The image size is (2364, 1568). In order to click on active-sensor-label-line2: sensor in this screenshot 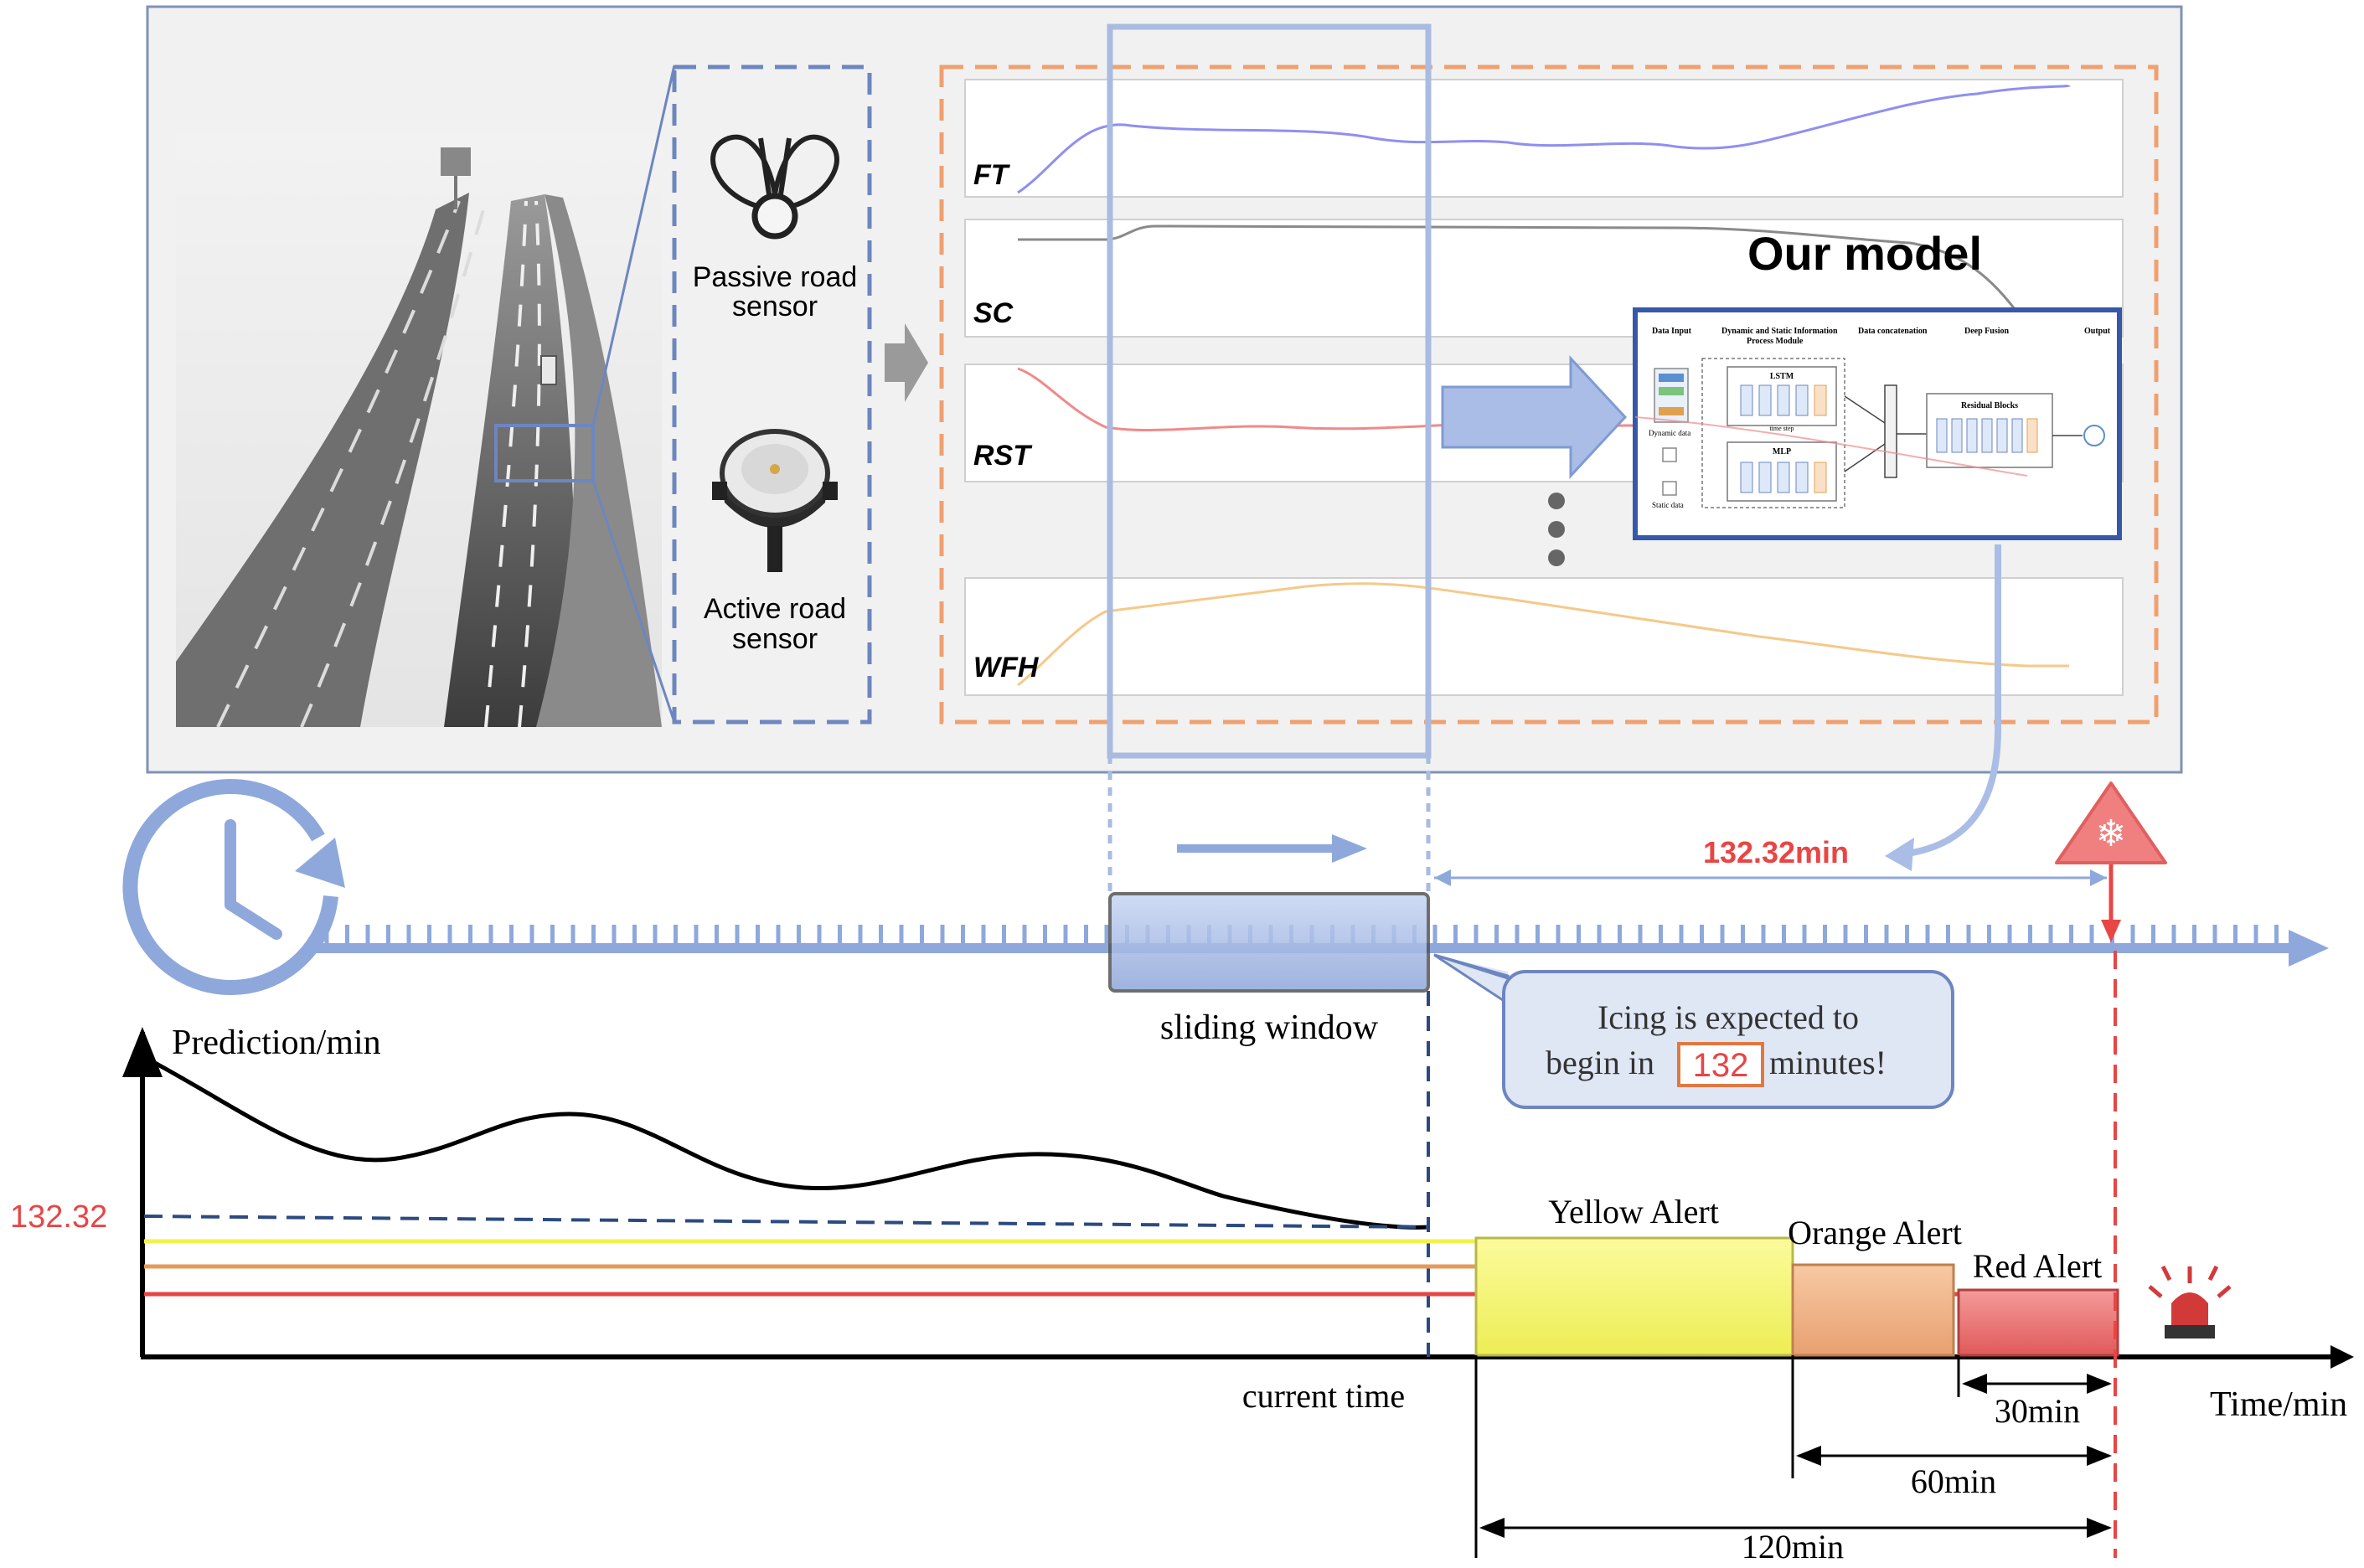, I will do `click(775, 639)`.